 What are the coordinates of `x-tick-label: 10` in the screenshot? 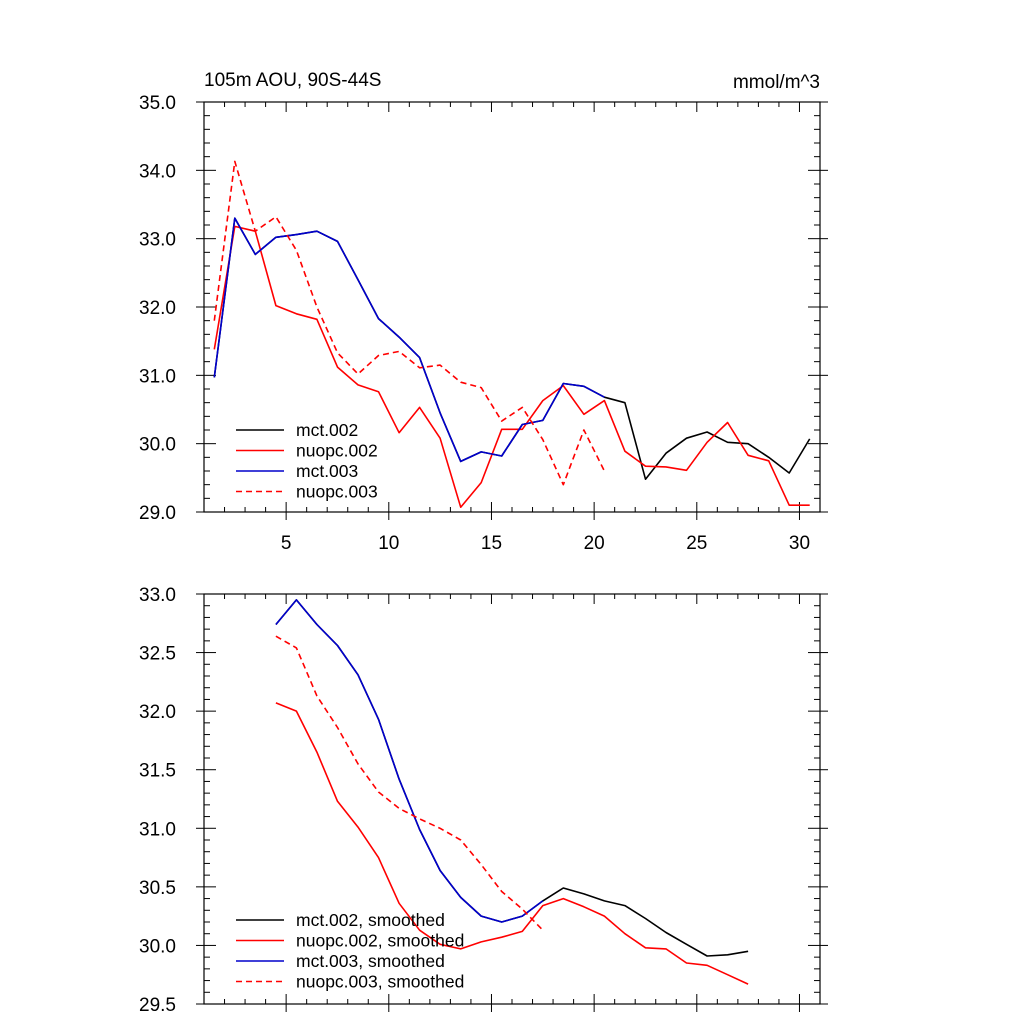 It's located at (388, 543).